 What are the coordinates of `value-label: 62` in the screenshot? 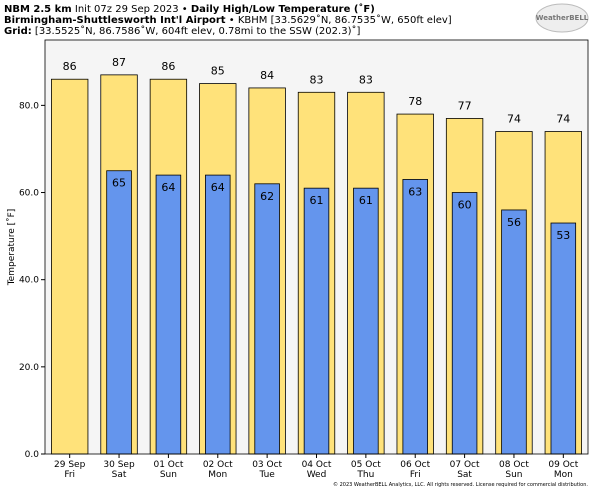 It's located at (267, 196).